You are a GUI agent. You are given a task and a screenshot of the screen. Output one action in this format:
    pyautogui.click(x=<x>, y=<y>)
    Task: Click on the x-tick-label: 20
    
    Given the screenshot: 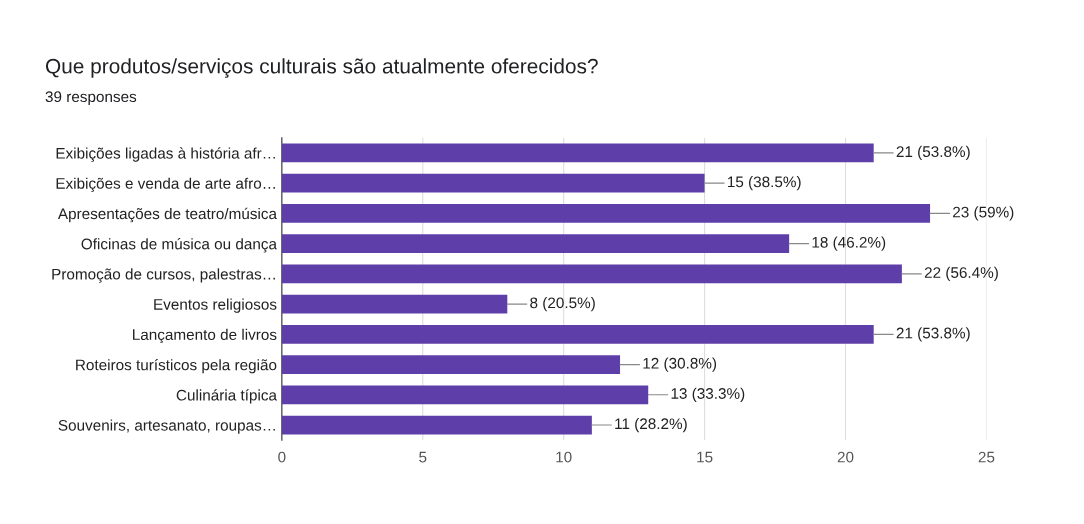 What is the action you would take?
    pyautogui.click(x=845, y=457)
    